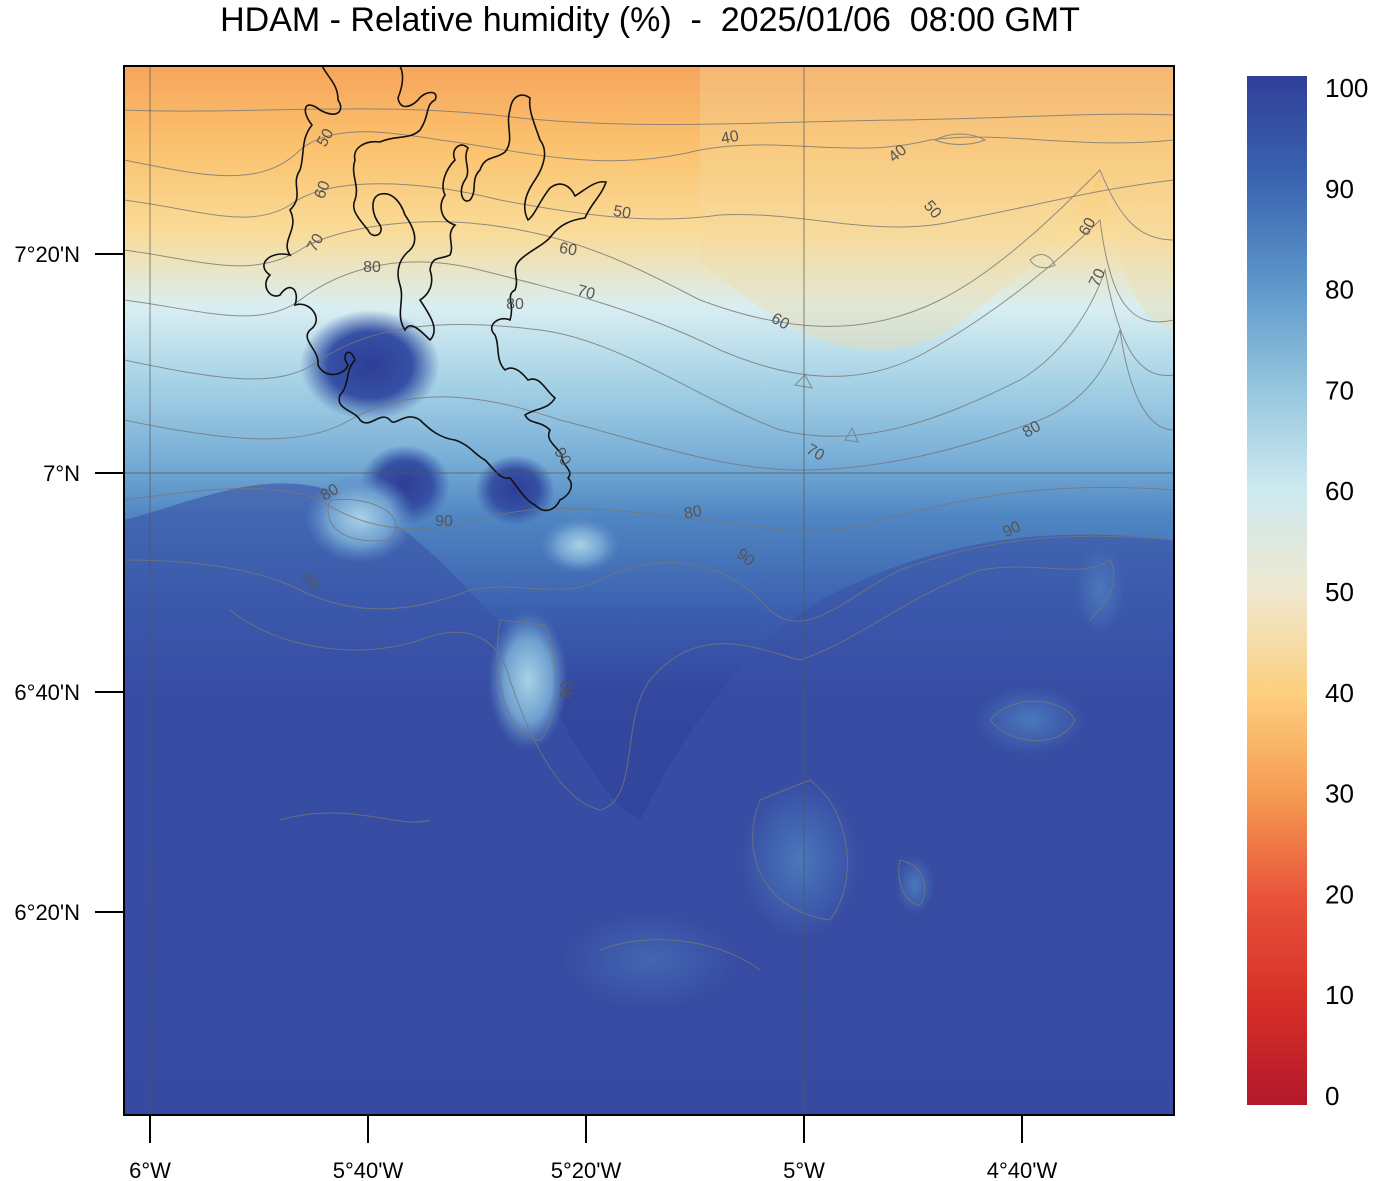 Image resolution: width=1375 pixels, height=1181 pixels. I want to click on x-tick-label: 5°W, so click(804, 1169).